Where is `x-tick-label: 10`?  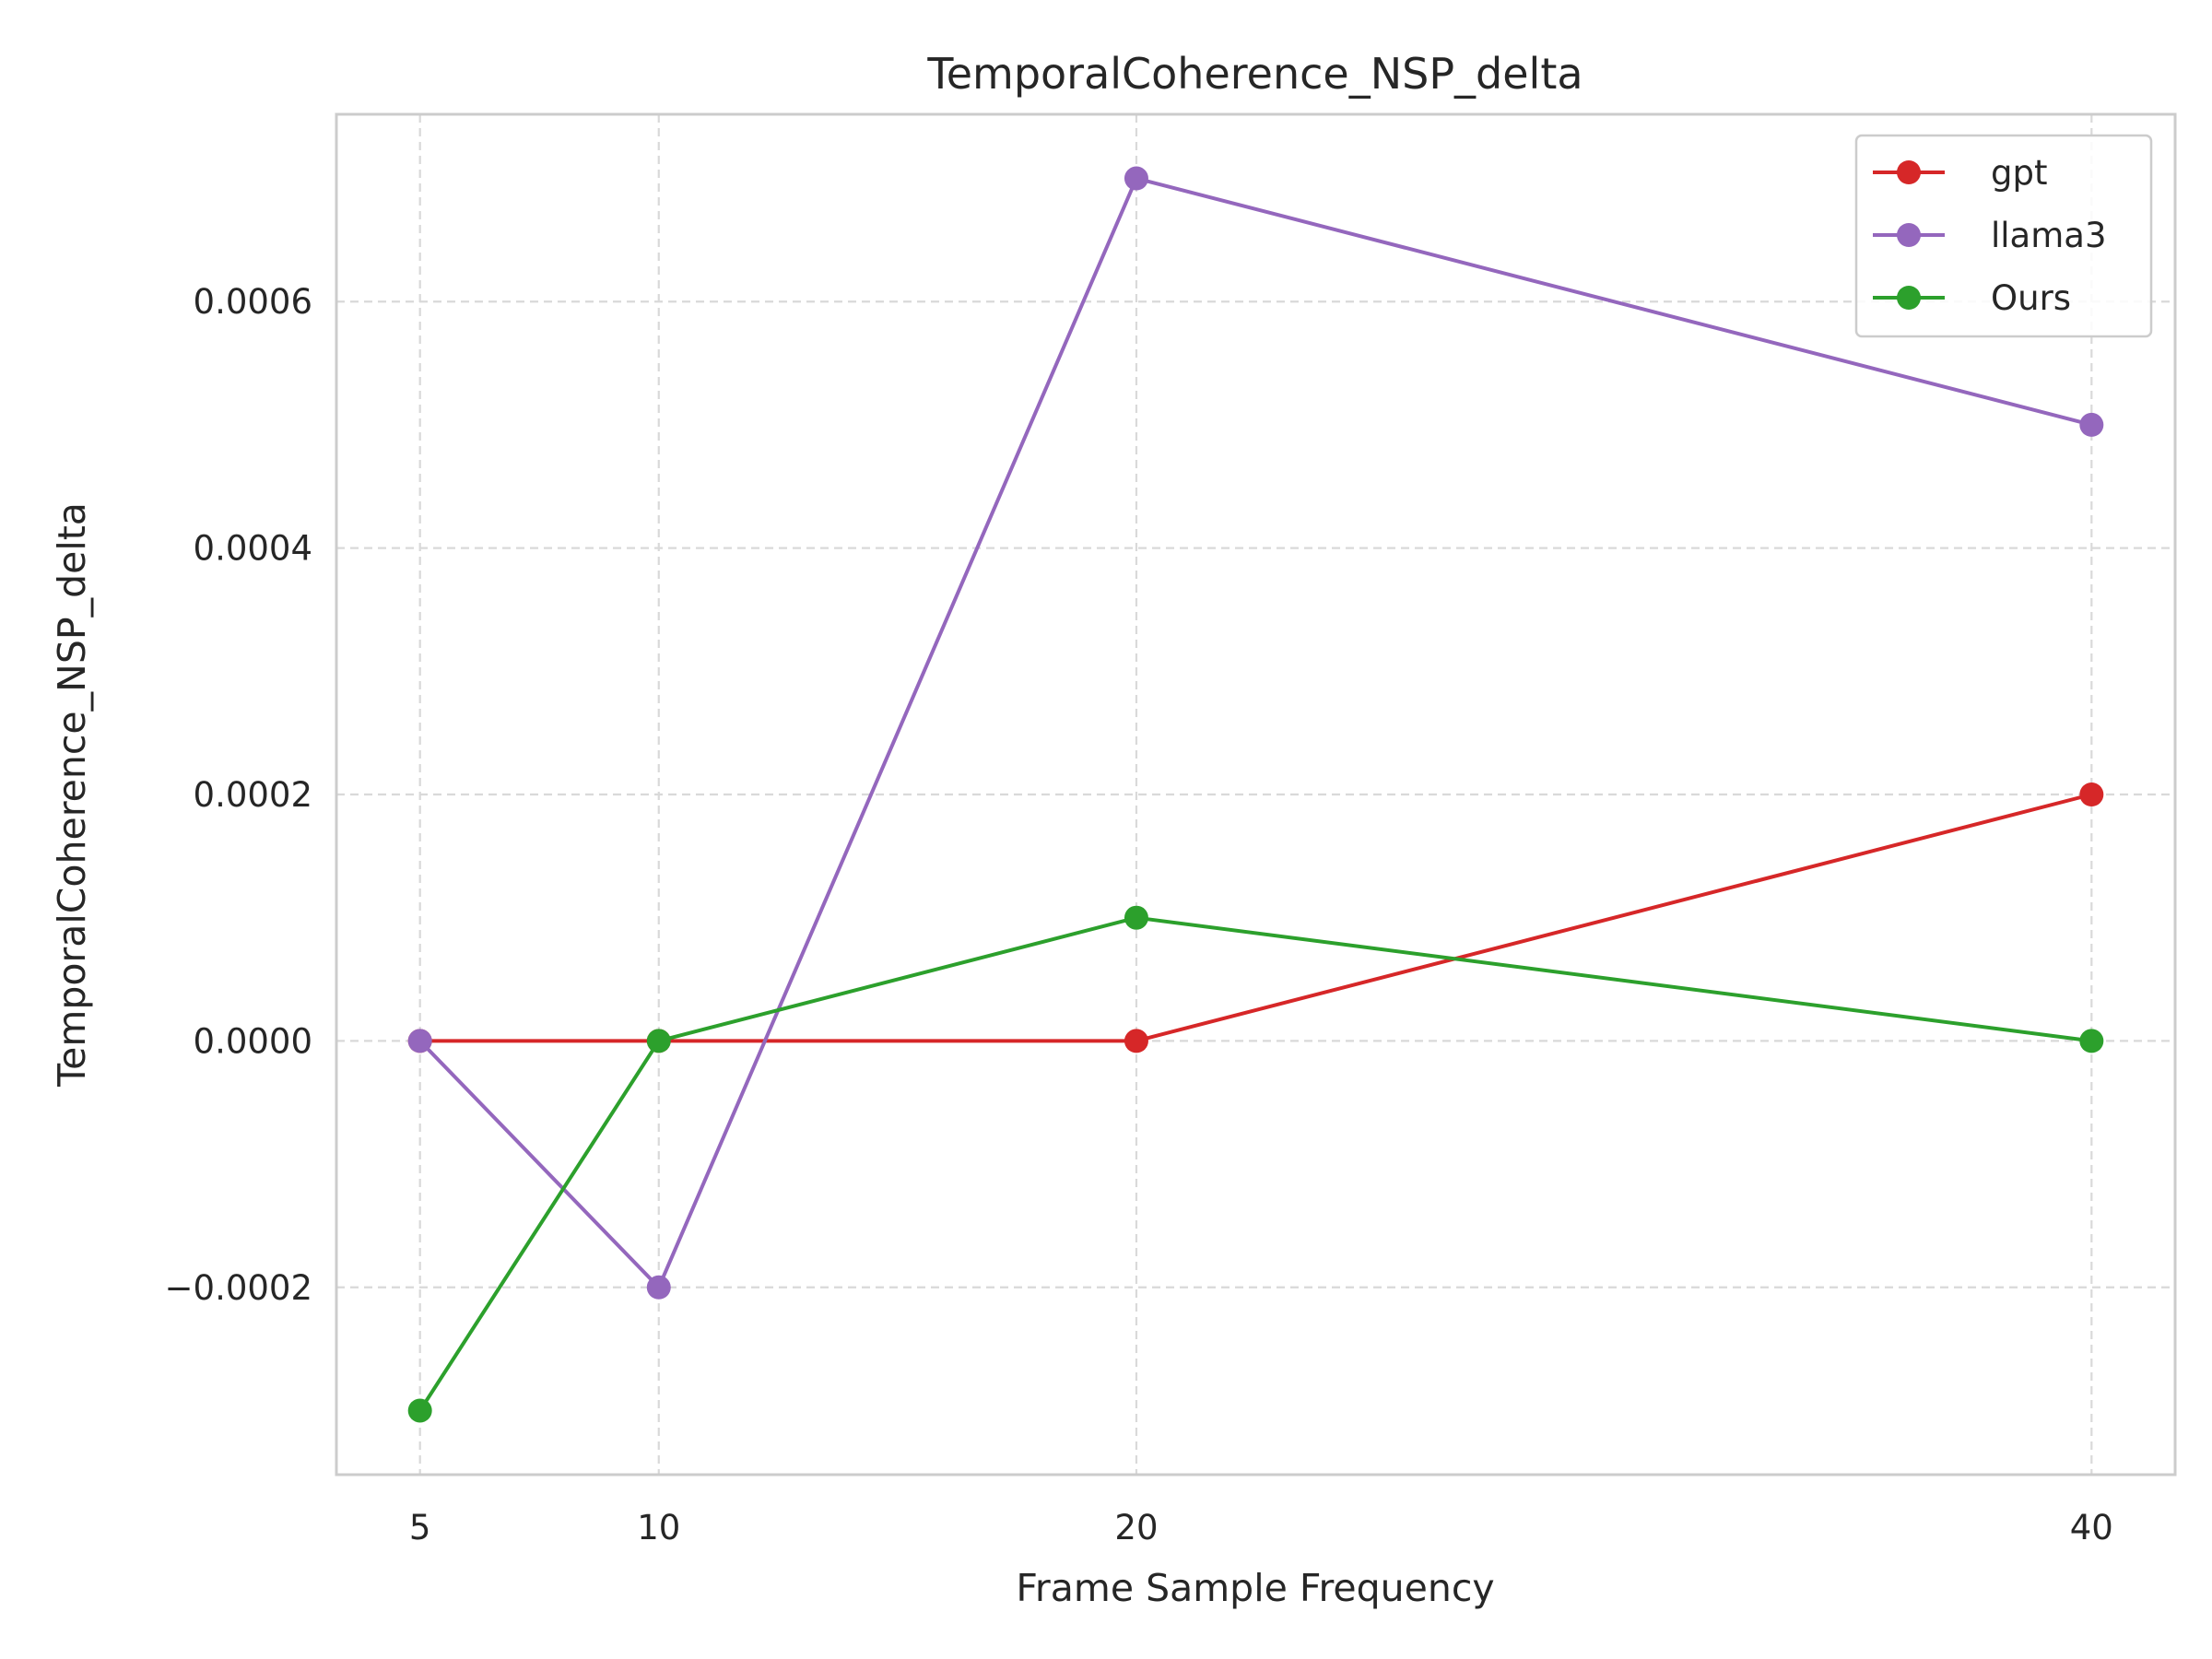
x-tick-label: 10 is located at coordinates (658, 1527).